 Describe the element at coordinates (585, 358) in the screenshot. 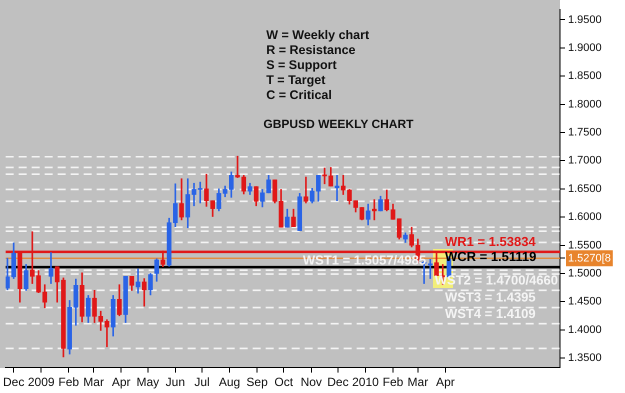

I see `y-tick-label: 1.3500` at that location.